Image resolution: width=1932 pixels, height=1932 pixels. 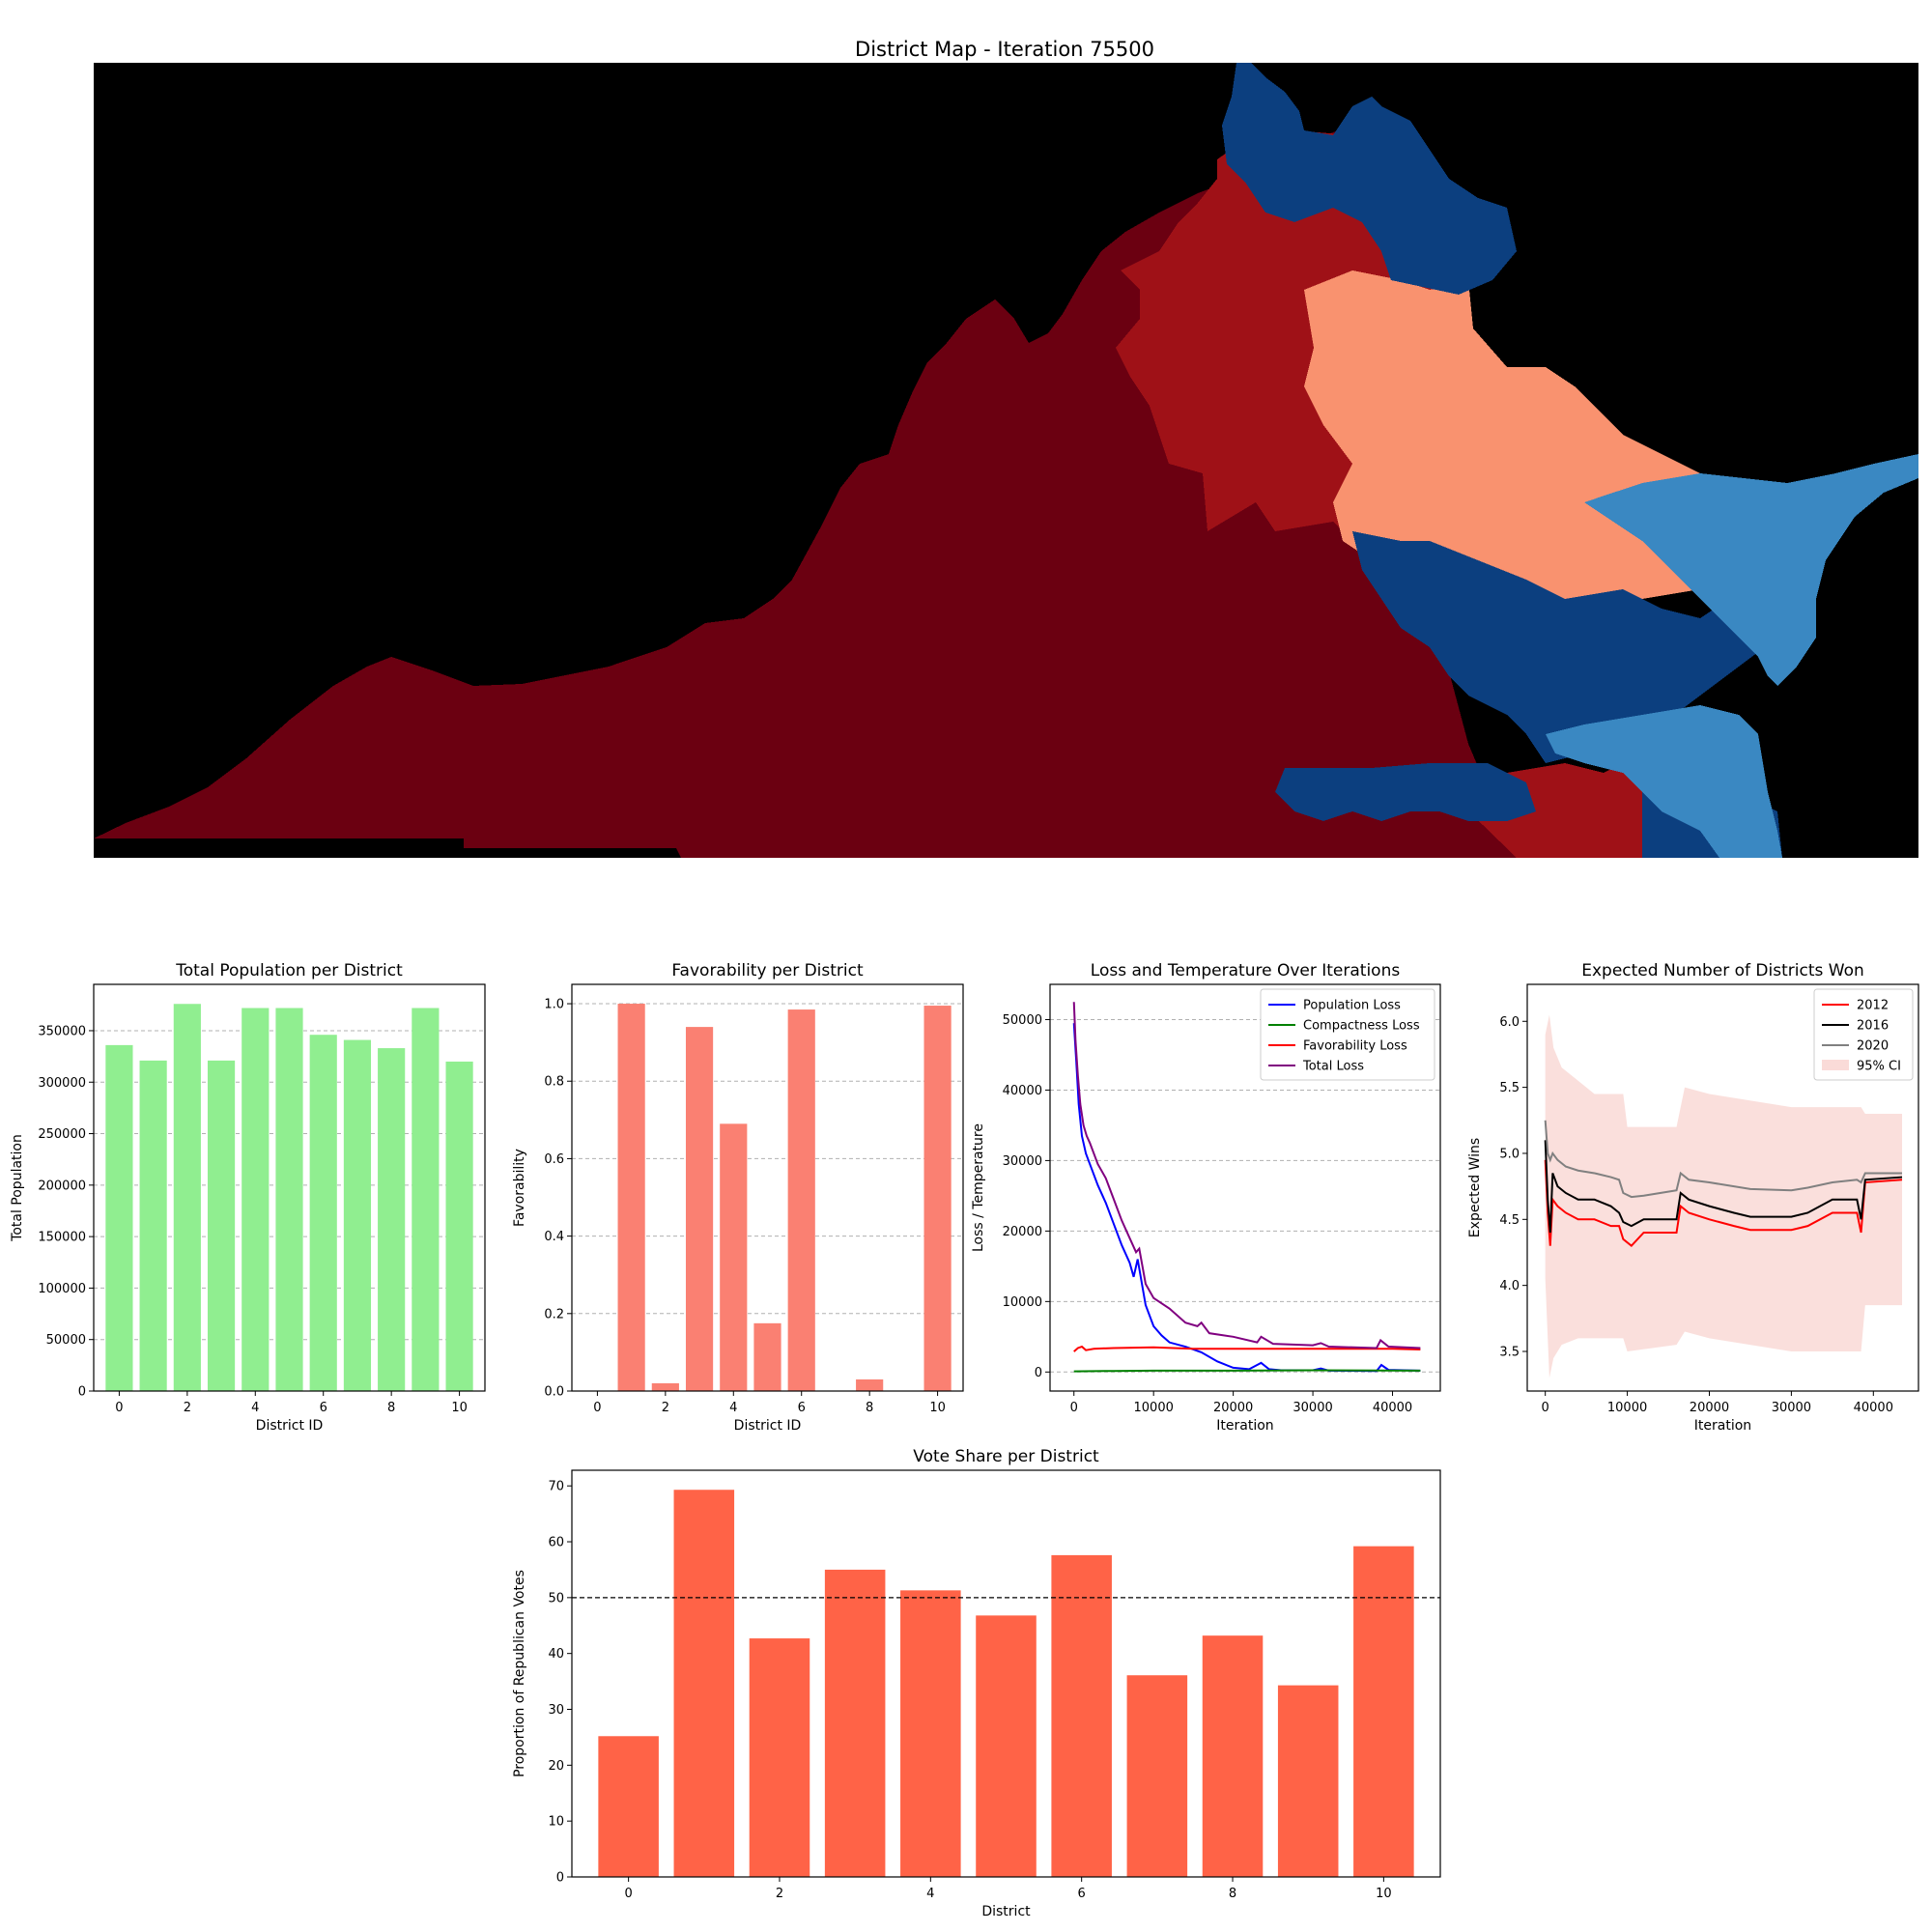 I want to click on legend-label: 95% CI, so click(x=1879, y=1067).